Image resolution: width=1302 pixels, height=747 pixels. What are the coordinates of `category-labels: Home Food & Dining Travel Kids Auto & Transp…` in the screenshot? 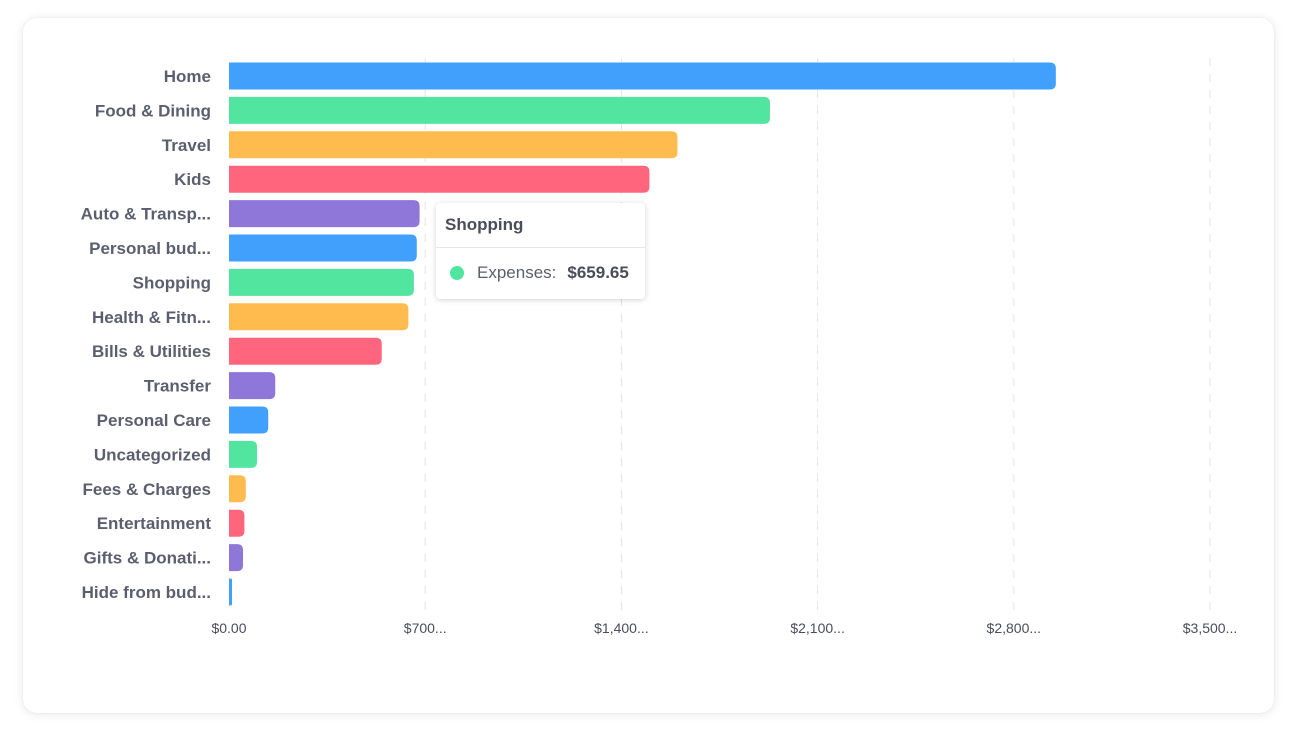 It's located at (146, 334).